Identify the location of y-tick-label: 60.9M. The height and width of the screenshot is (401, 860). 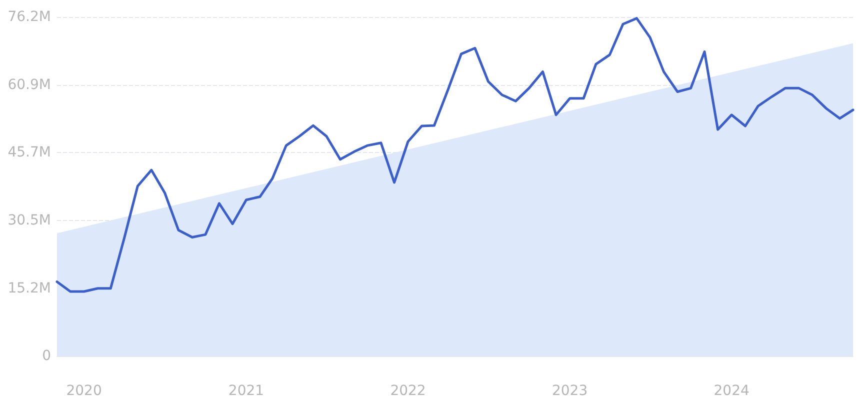
(29, 85).